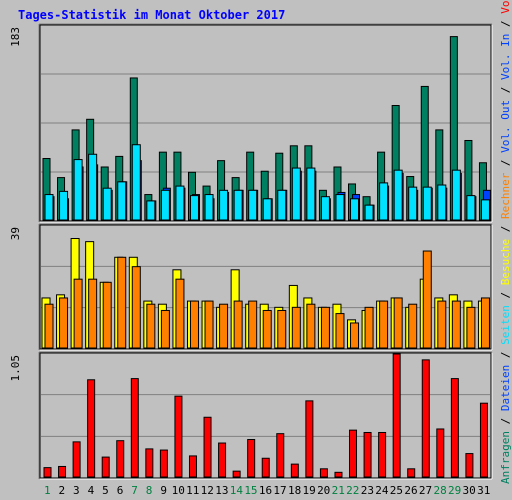 The width and height of the screenshot is (512, 500). Describe the element at coordinates (483, 490) in the screenshot. I see `day-tick-label: 31` at that location.